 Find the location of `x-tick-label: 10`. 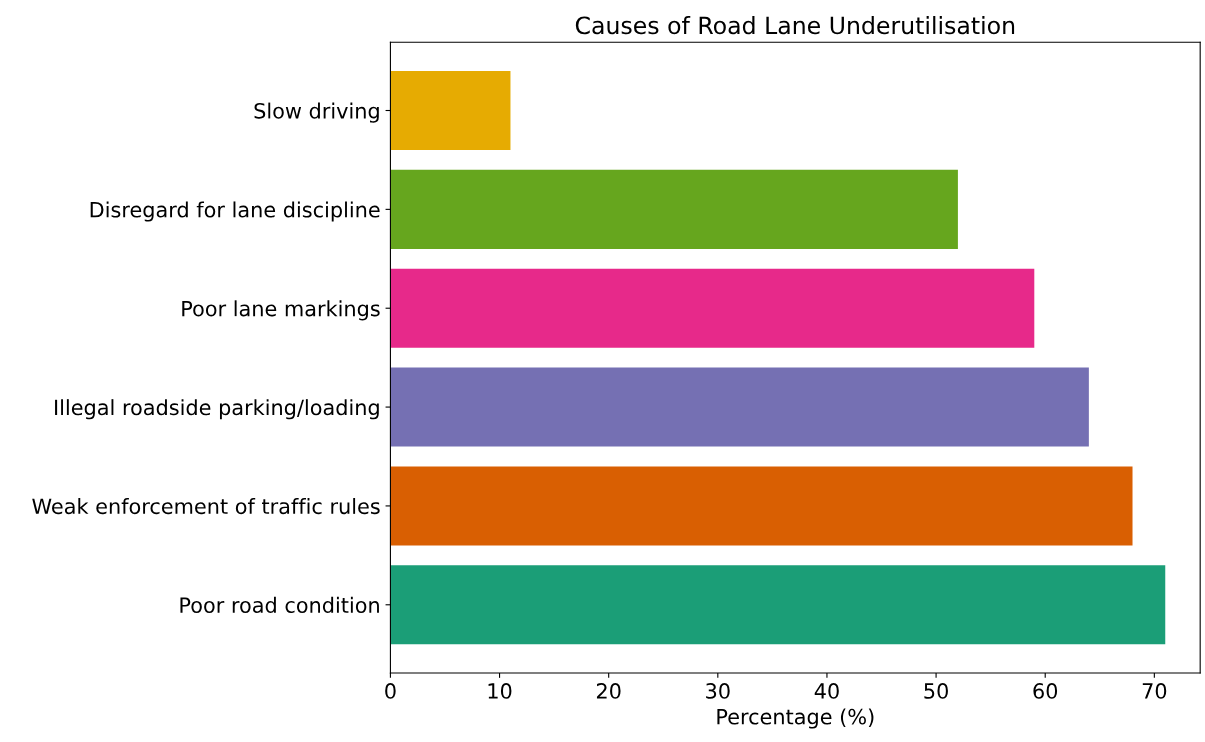

x-tick-label: 10 is located at coordinates (500, 691).